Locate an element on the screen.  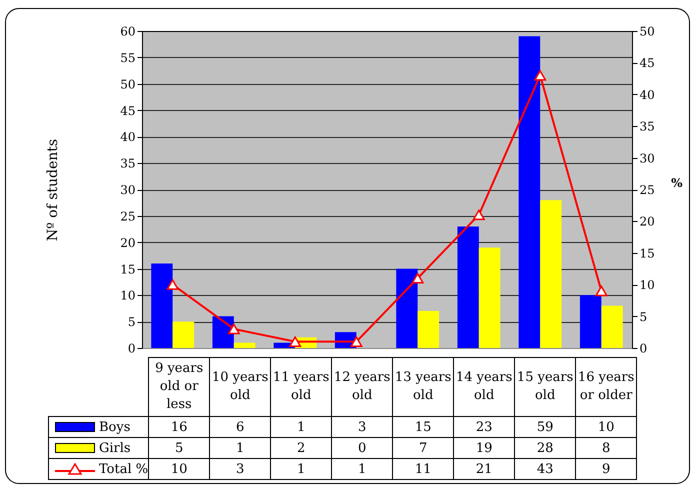
data-label: 9 is located at coordinates (606, 469).